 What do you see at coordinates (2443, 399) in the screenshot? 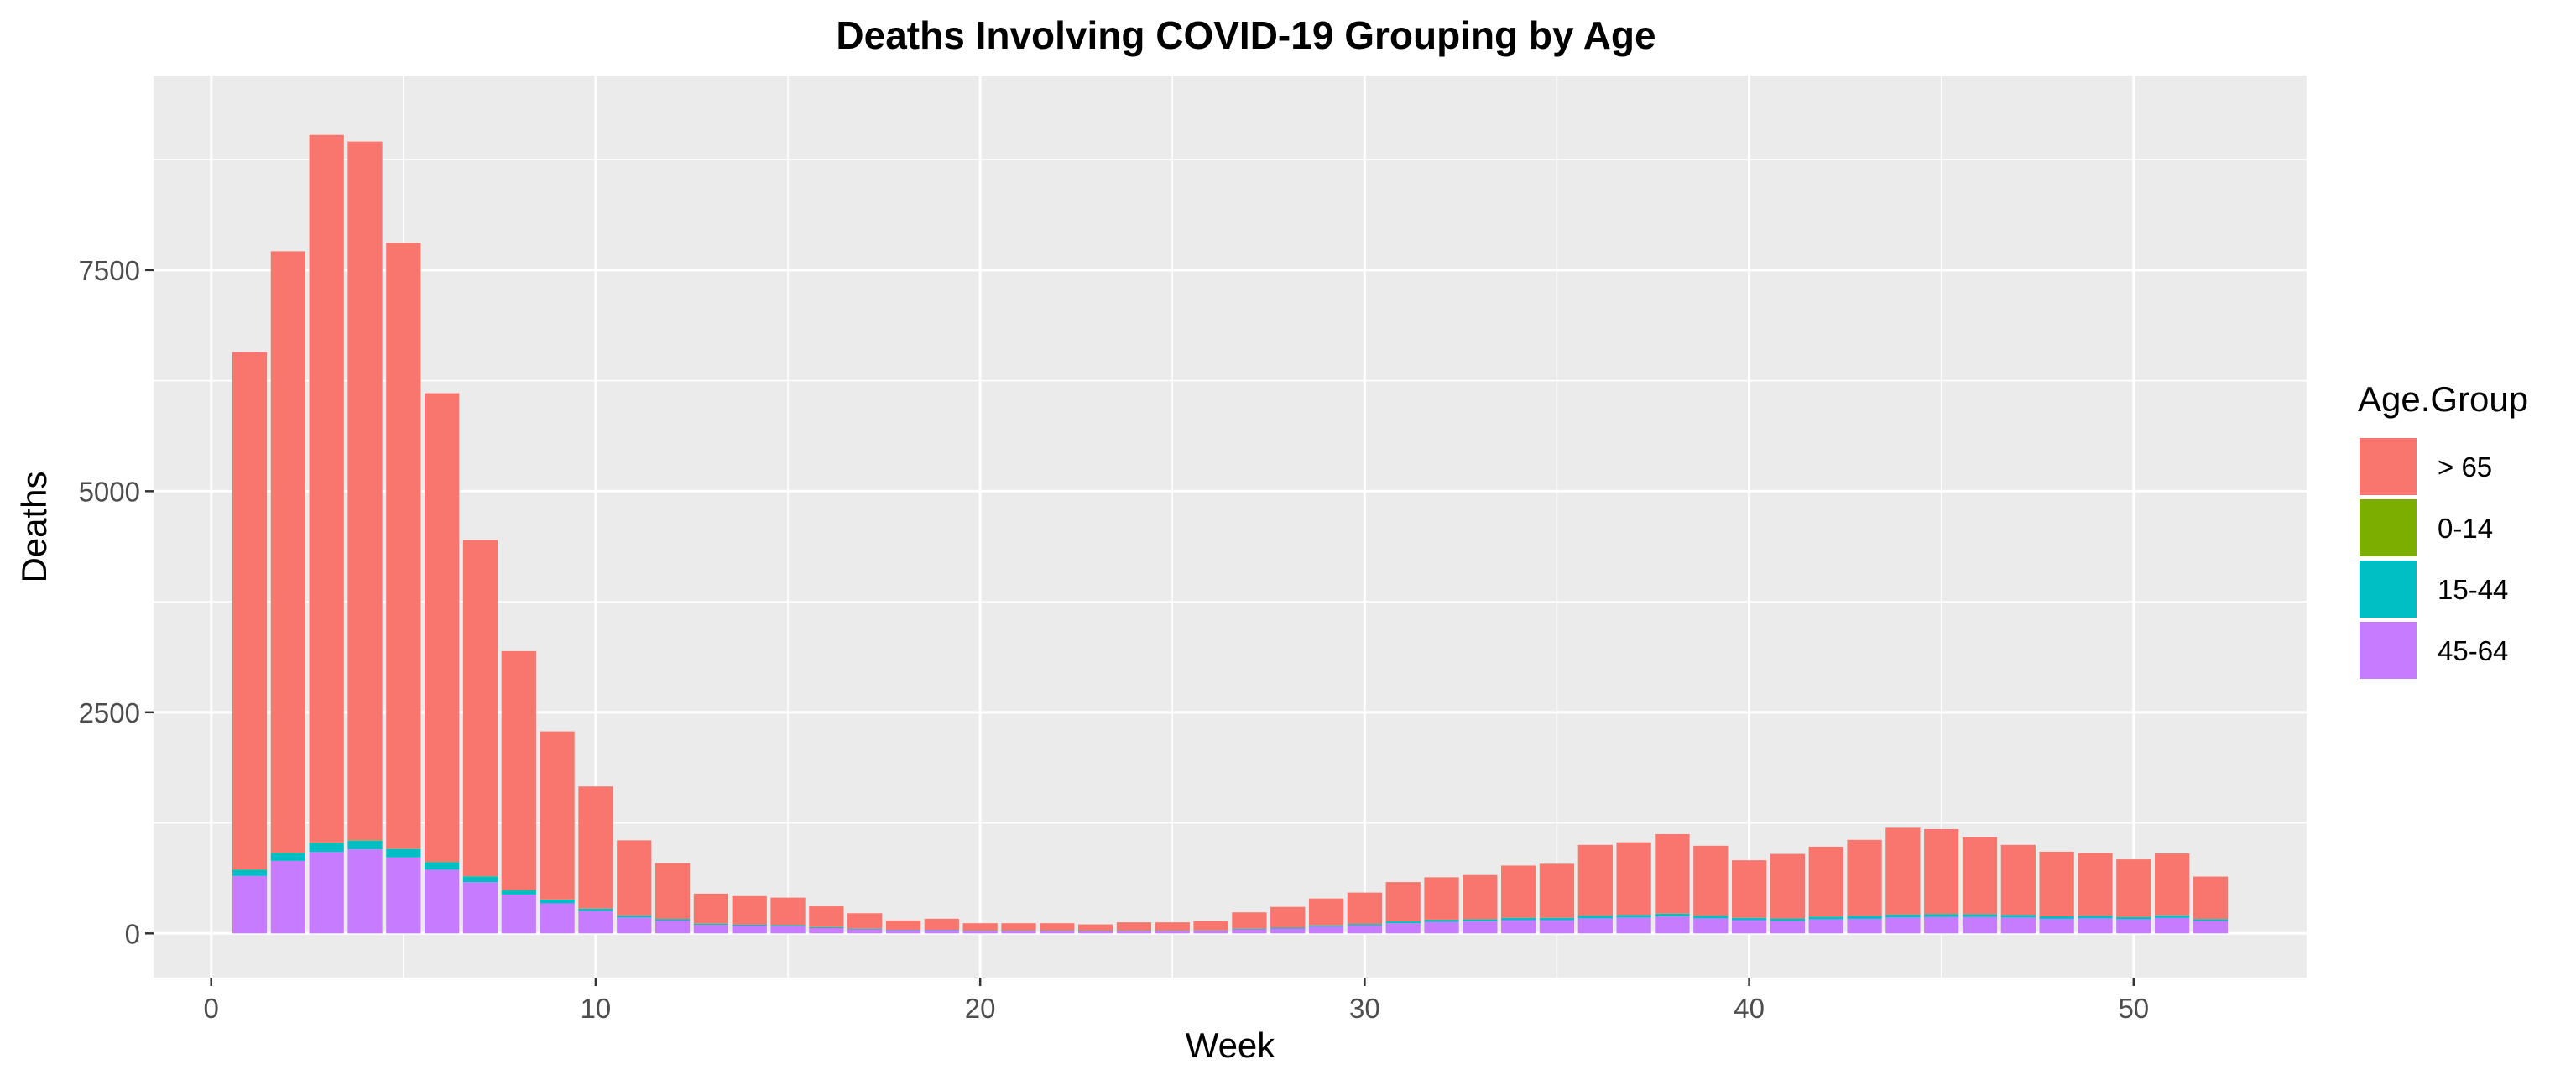
I see `legend-title: Age.Group` at bounding box center [2443, 399].